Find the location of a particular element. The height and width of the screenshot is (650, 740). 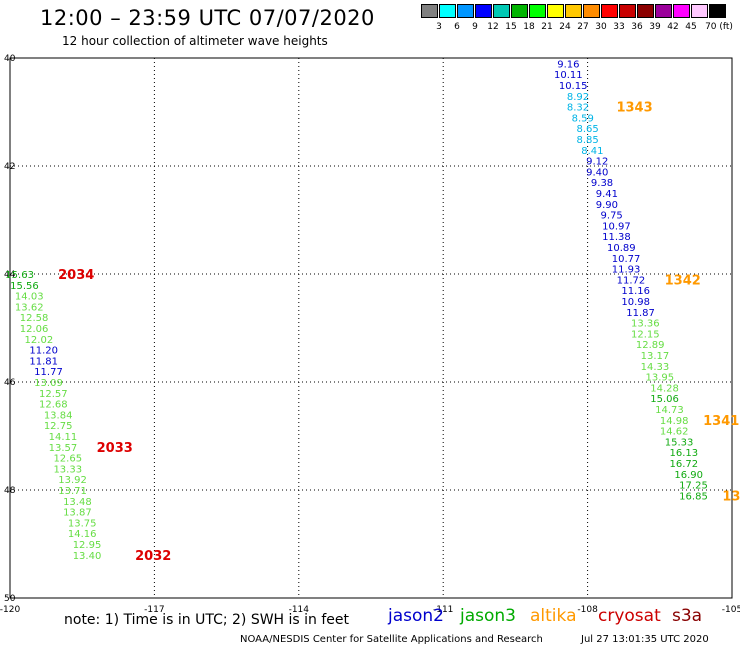

legend-cryosat: cryosat is located at coordinates (629, 616).